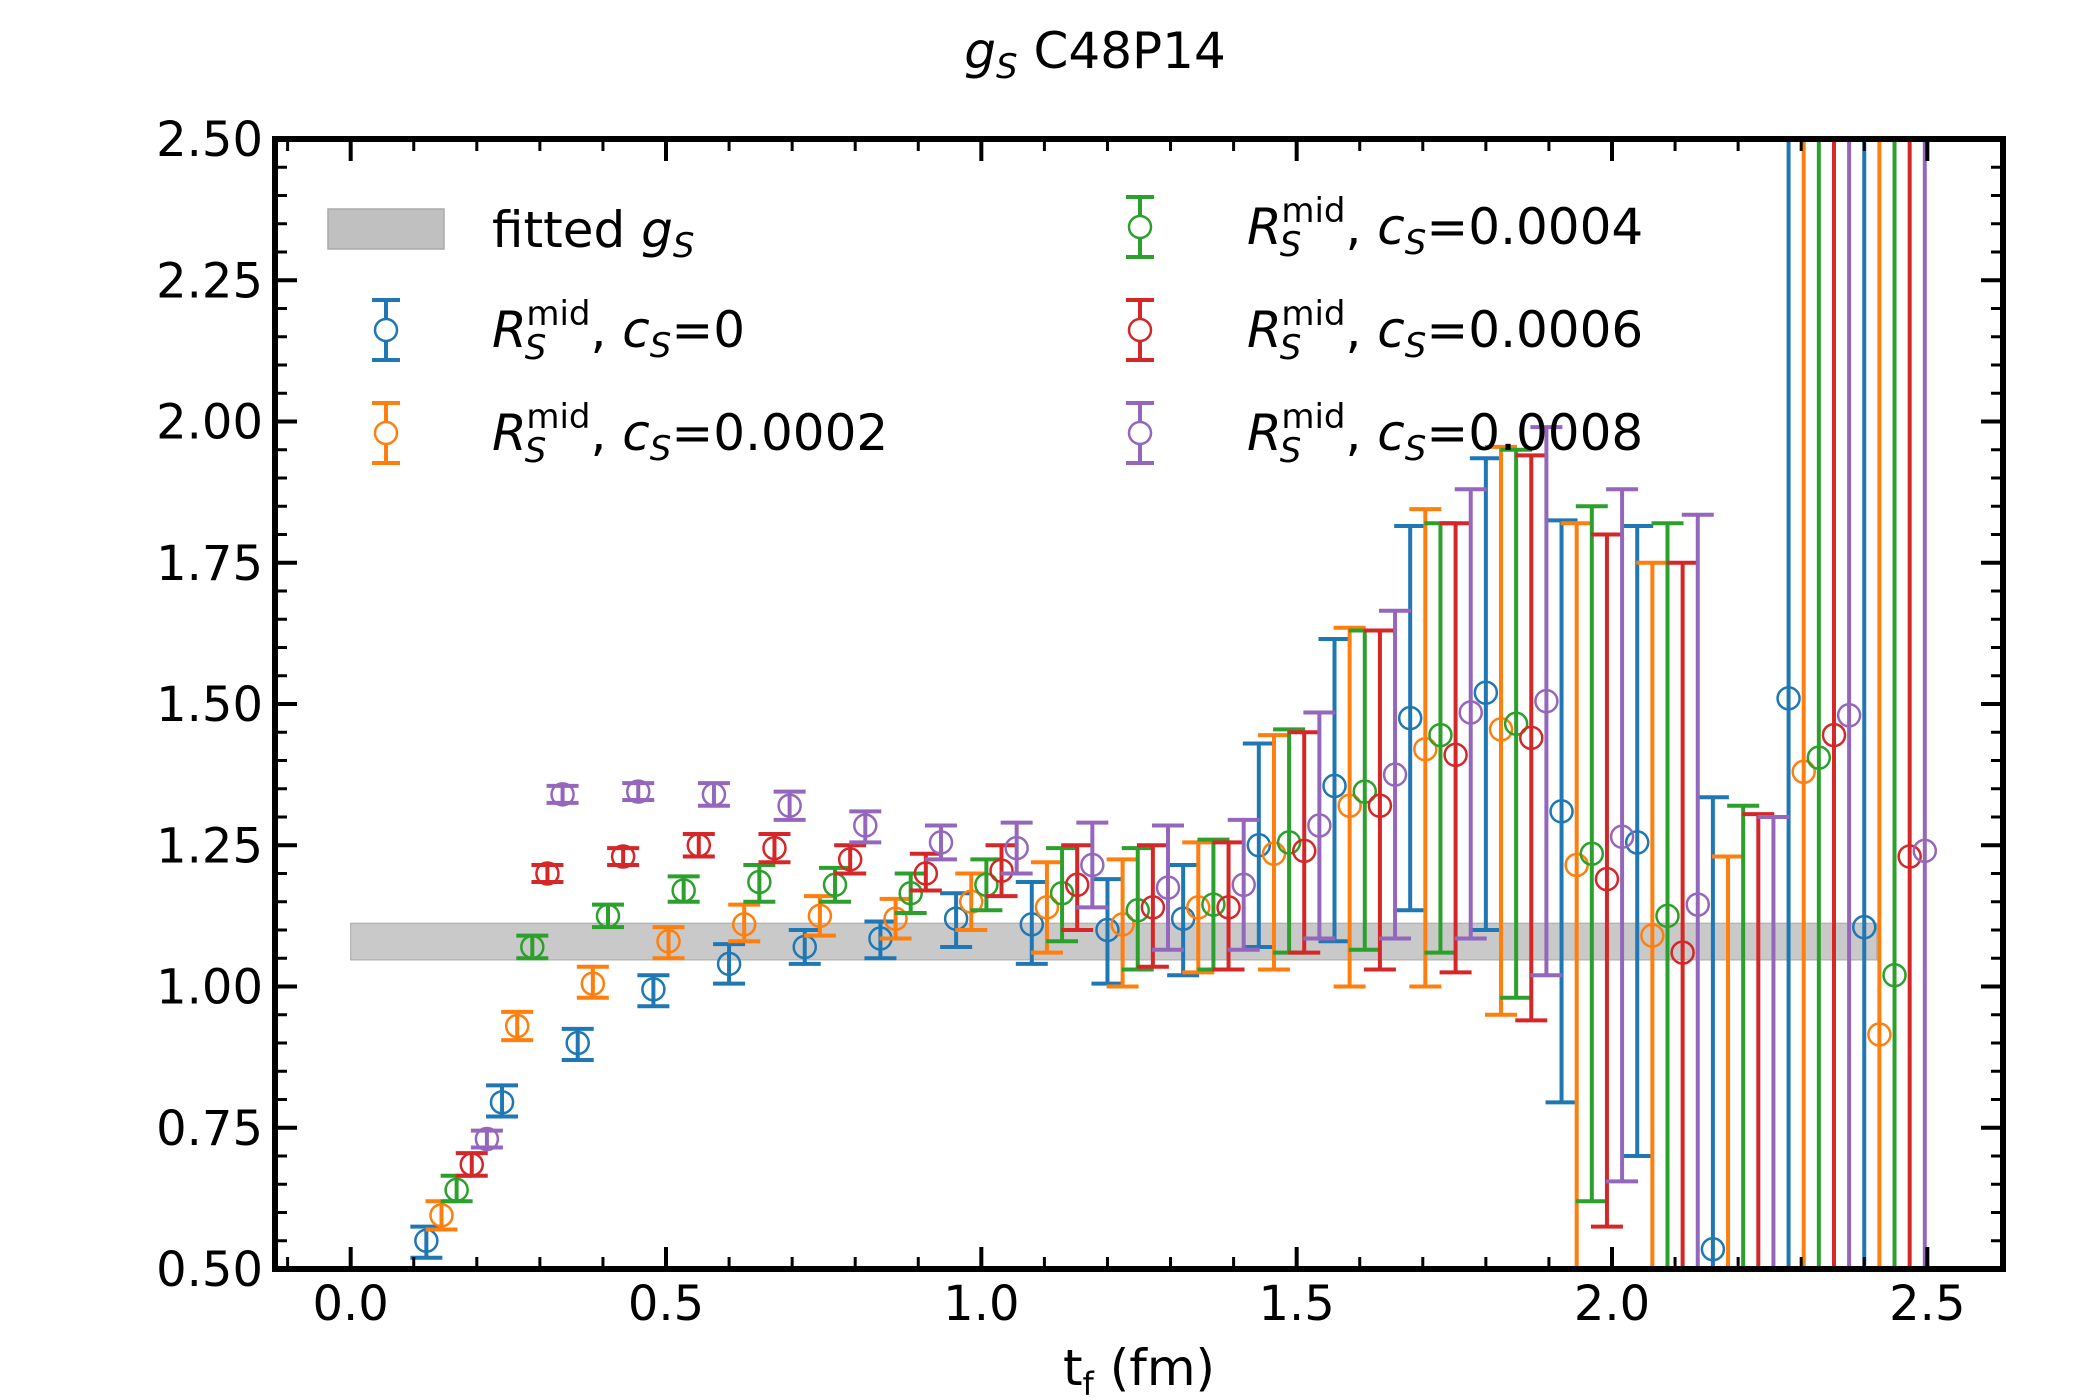  Describe the element at coordinates (1445, 228) in the screenshot. I see `legend-label: RSmid, cS=0.0004` at that location.